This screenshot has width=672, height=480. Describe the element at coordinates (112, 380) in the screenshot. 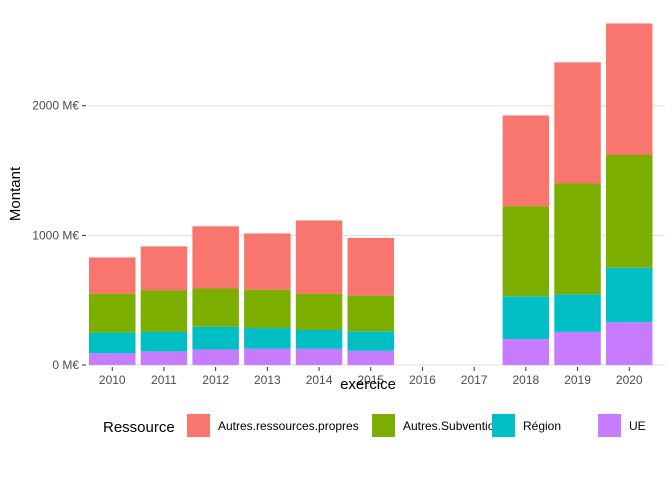

I see `x-tick-label-2010: 2010` at that location.